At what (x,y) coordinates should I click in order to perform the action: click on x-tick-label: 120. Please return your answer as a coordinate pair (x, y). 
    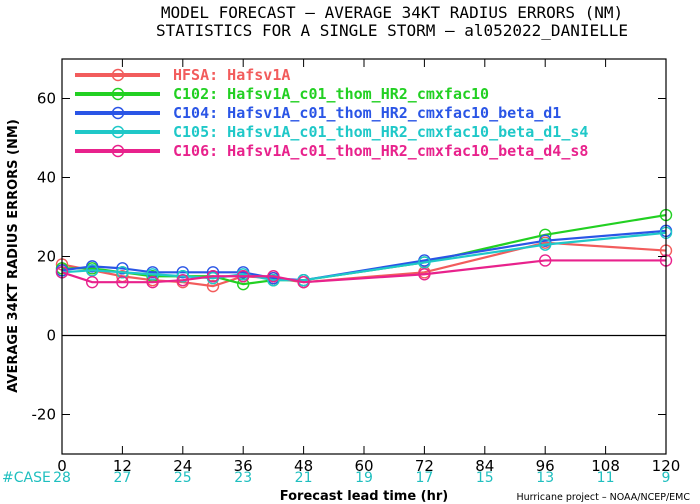
    Looking at the image, I should click on (666, 466).